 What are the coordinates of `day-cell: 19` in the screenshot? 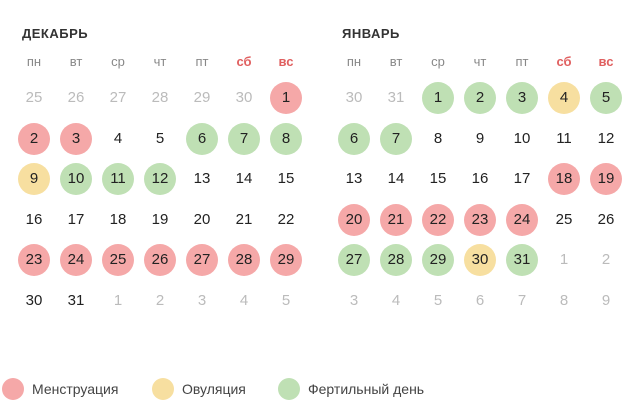 It's located at (160, 219).